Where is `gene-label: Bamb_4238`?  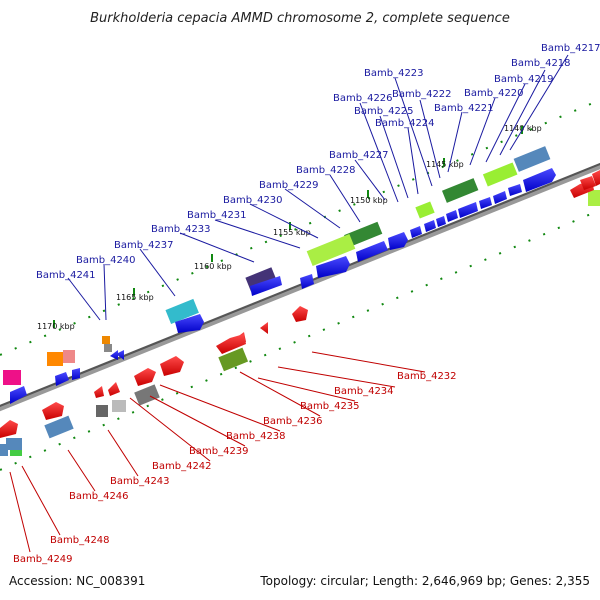
gene-label: Bamb_4238 is located at coordinates (256, 436).